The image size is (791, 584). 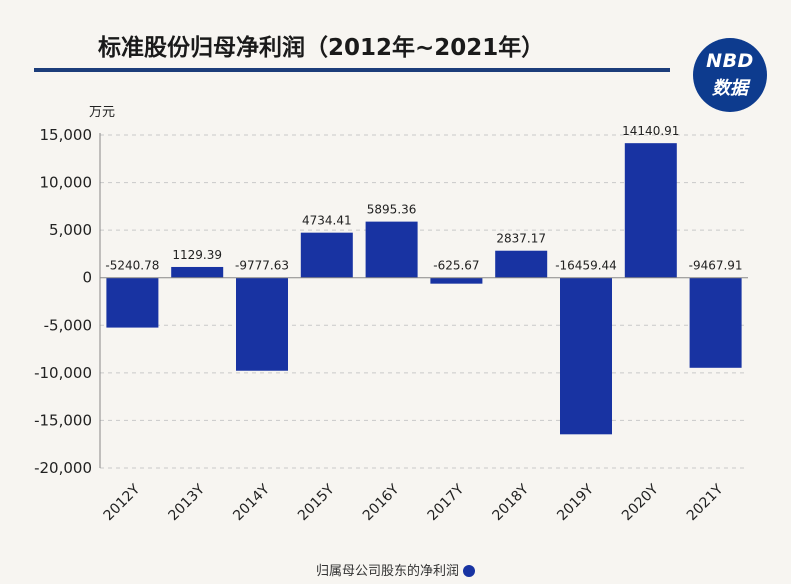 I want to click on y-tick-label: -15,000, so click(x=63, y=420).